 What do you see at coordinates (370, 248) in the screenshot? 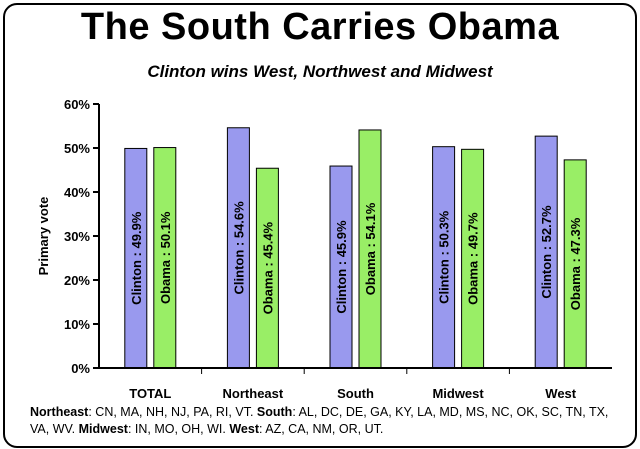
I see `bar-value-label: Obama : 54.1%` at bounding box center [370, 248].